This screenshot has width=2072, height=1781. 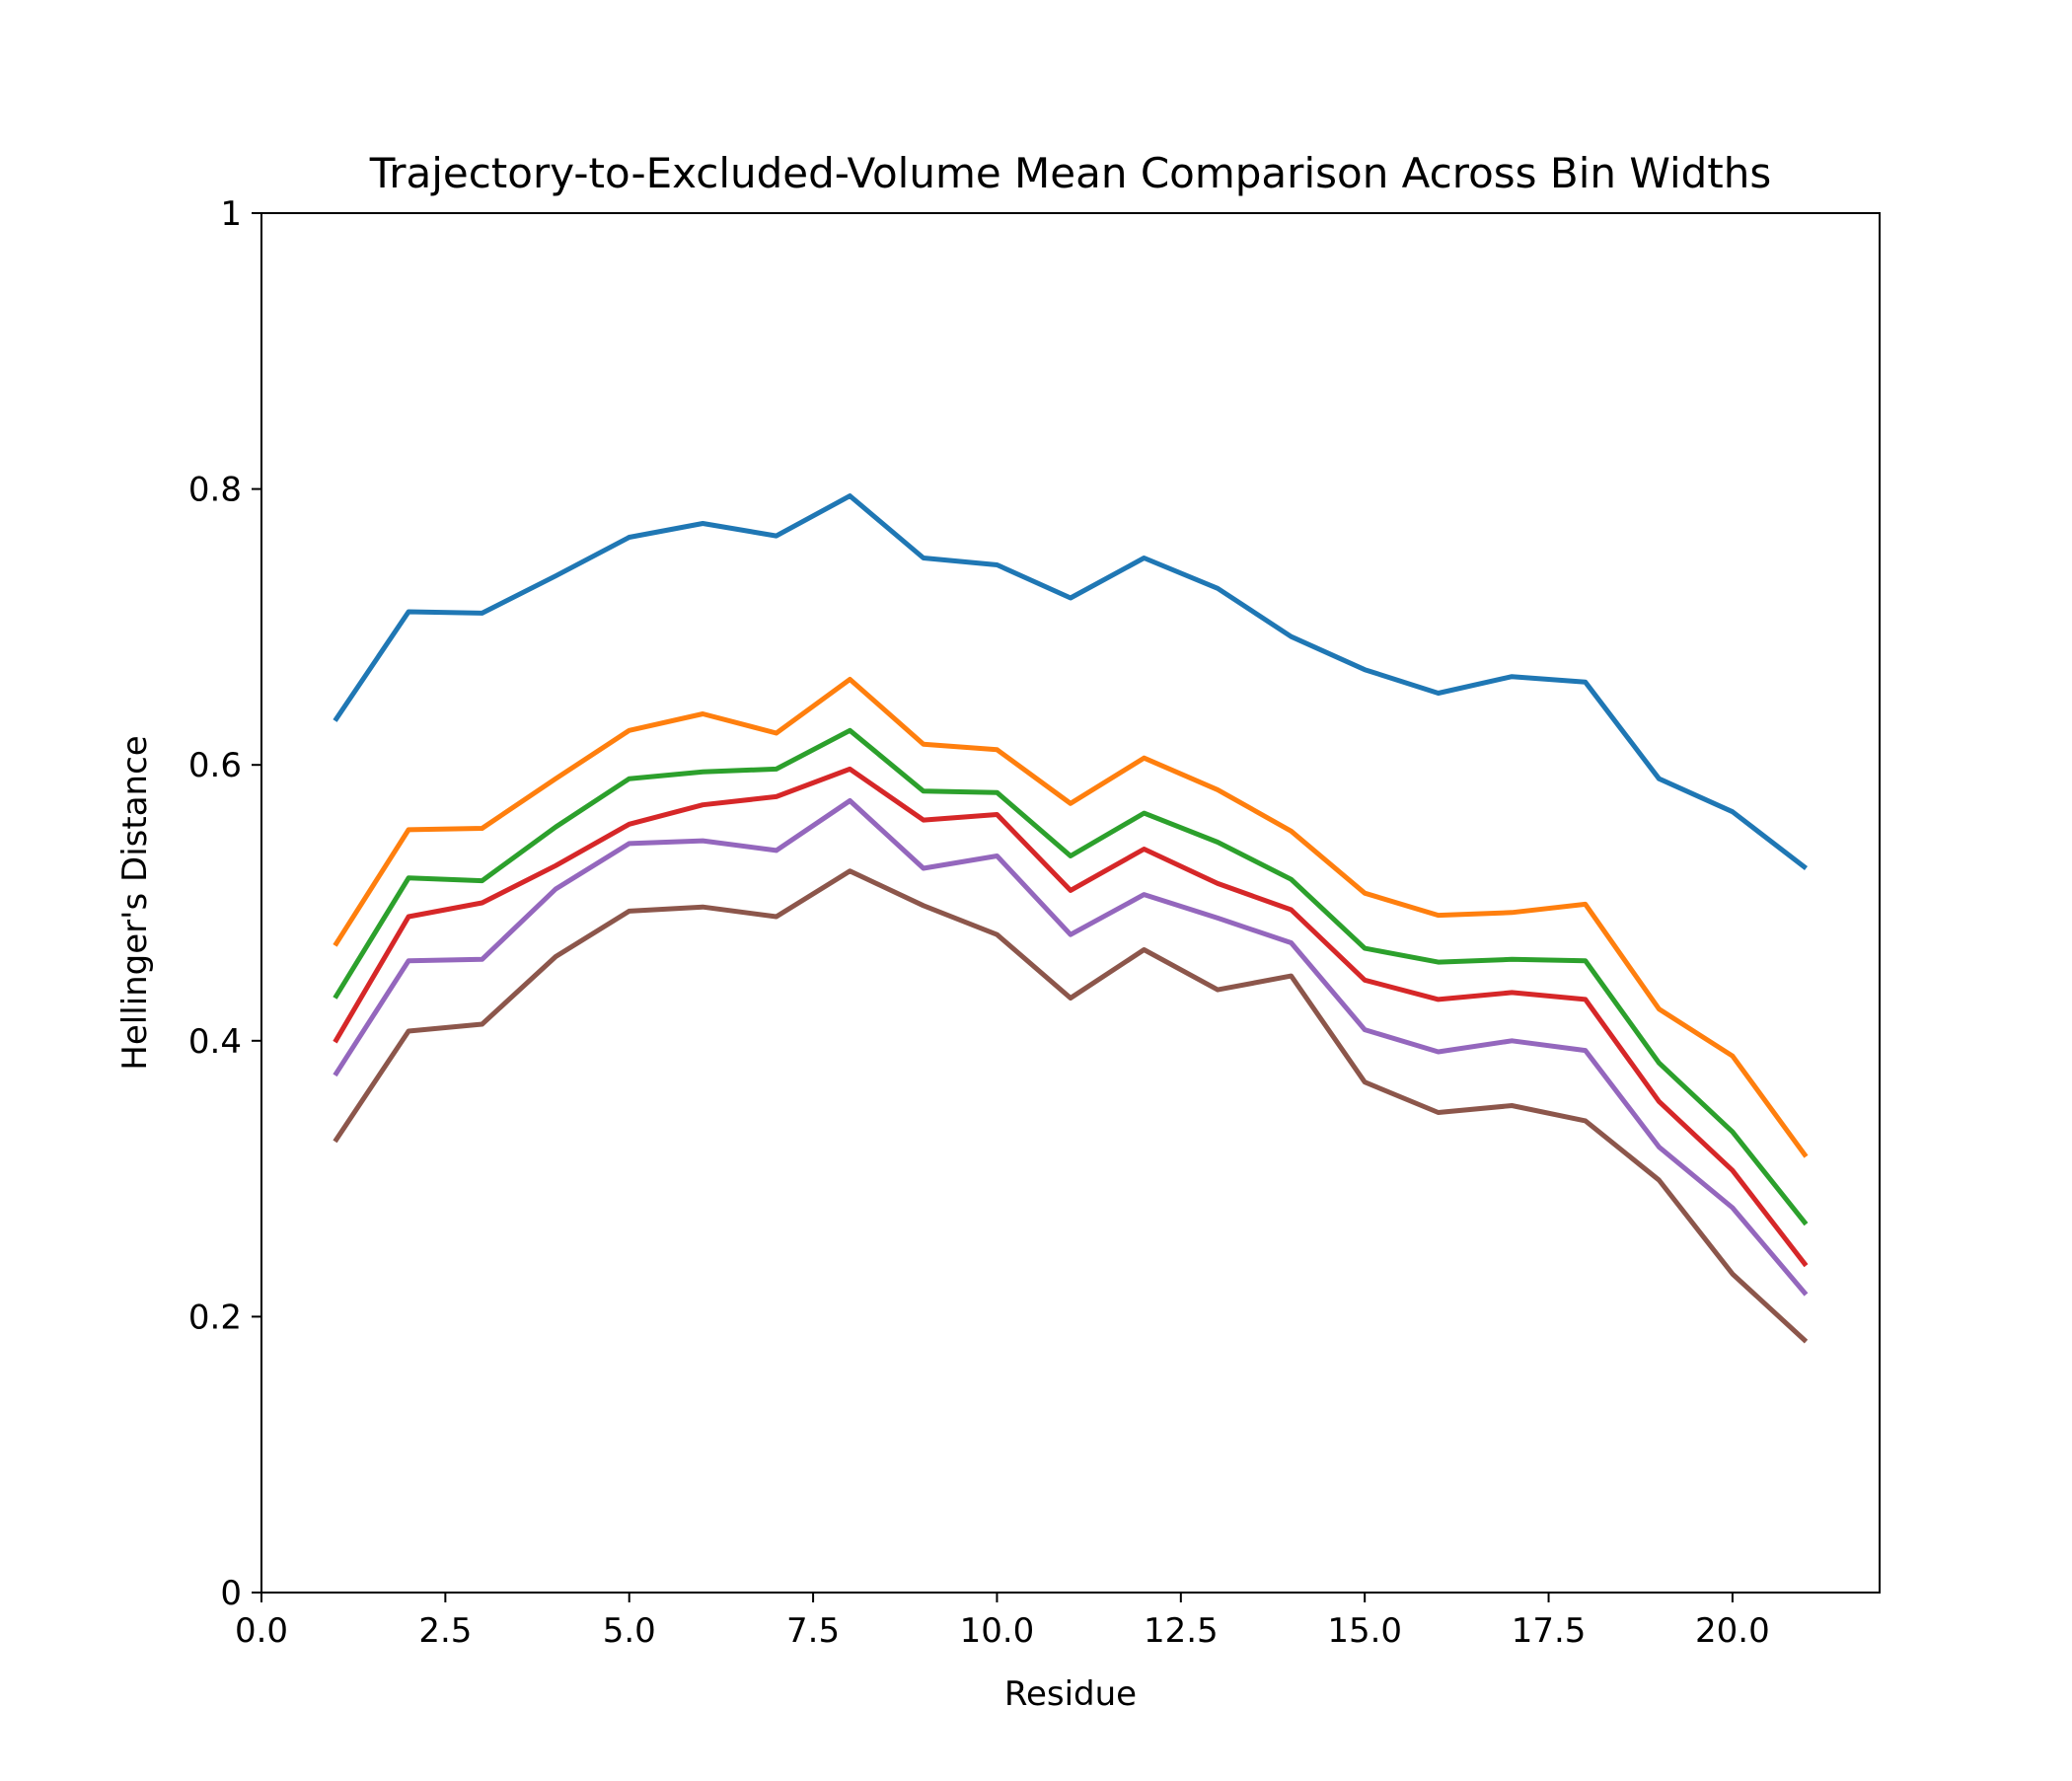 I want to click on x-tick-label: 5.0, so click(x=629, y=1631).